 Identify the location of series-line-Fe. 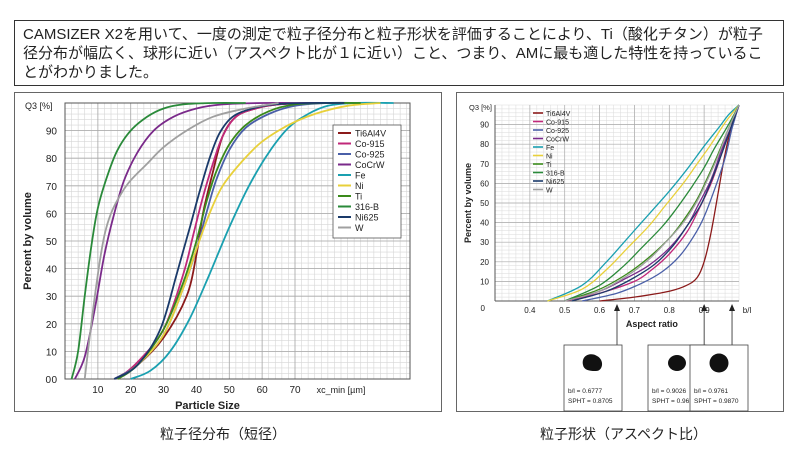
(643, 203).